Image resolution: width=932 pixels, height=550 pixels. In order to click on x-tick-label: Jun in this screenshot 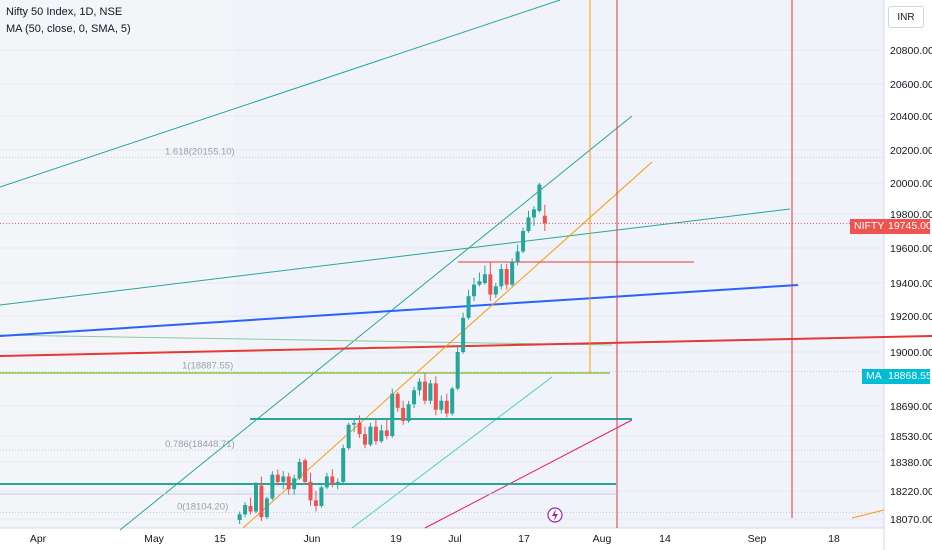, I will do `click(312, 539)`.